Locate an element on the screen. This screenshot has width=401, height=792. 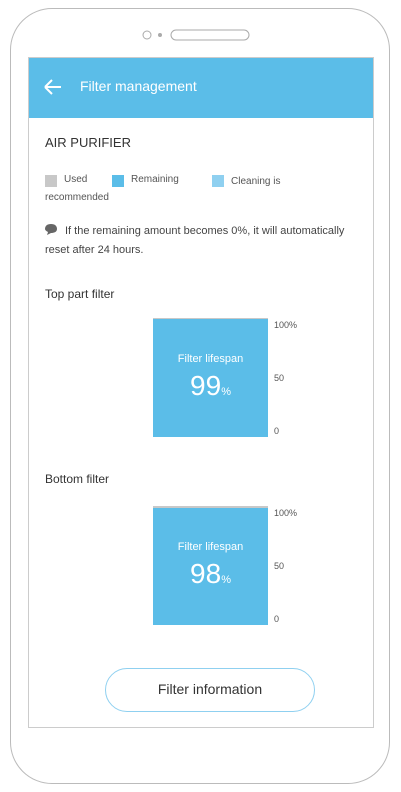
title: Filter management is located at coordinates (138, 86).